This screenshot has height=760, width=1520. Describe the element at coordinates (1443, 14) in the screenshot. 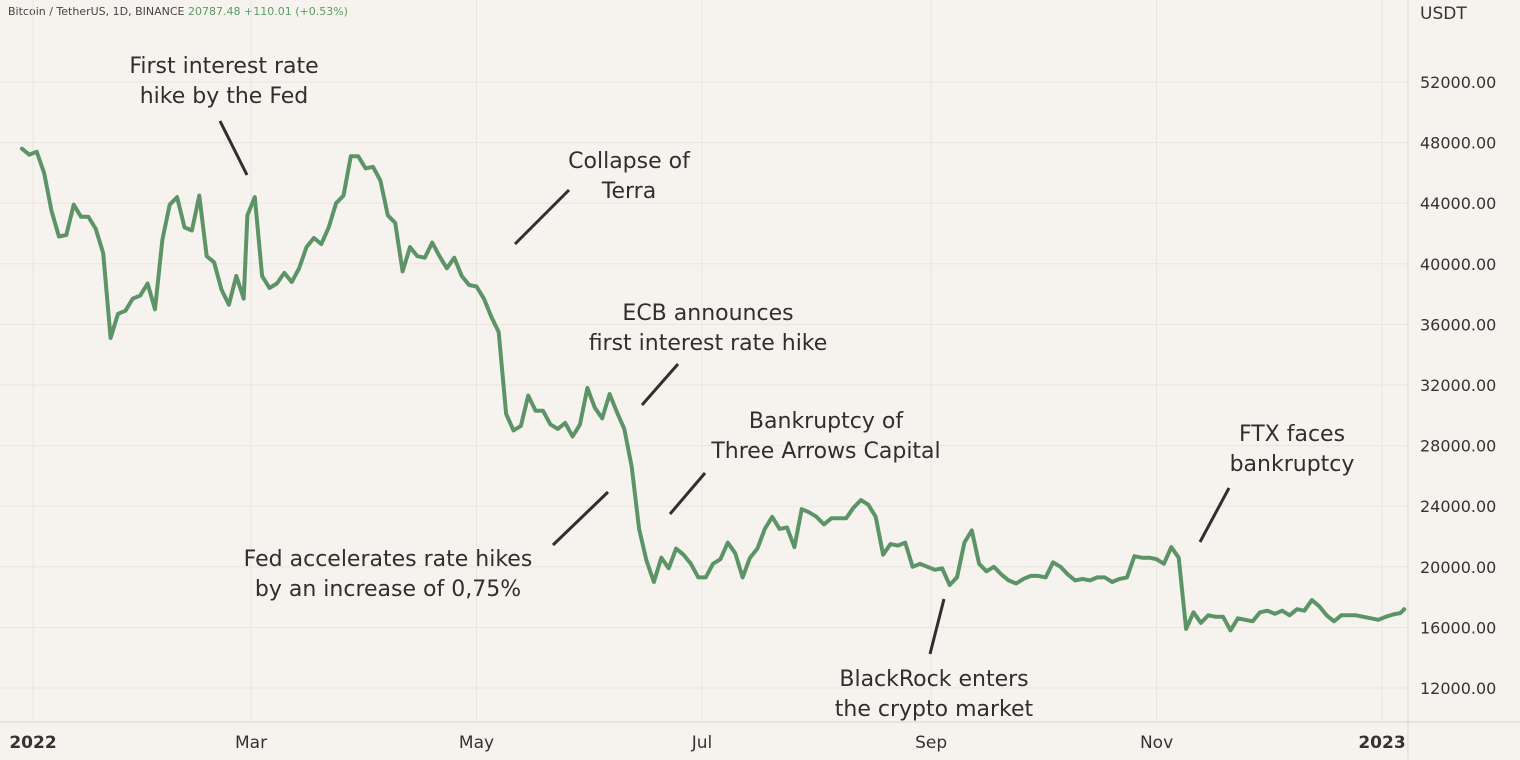

I see `price-axis-title: USDT` at that location.